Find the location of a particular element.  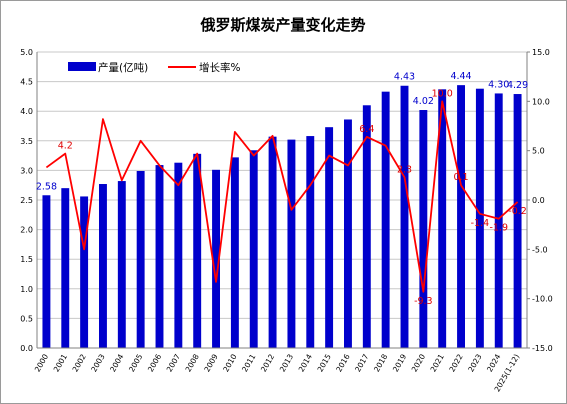

y-left-tick-label: 5.0 is located at coordinates (26, 52).